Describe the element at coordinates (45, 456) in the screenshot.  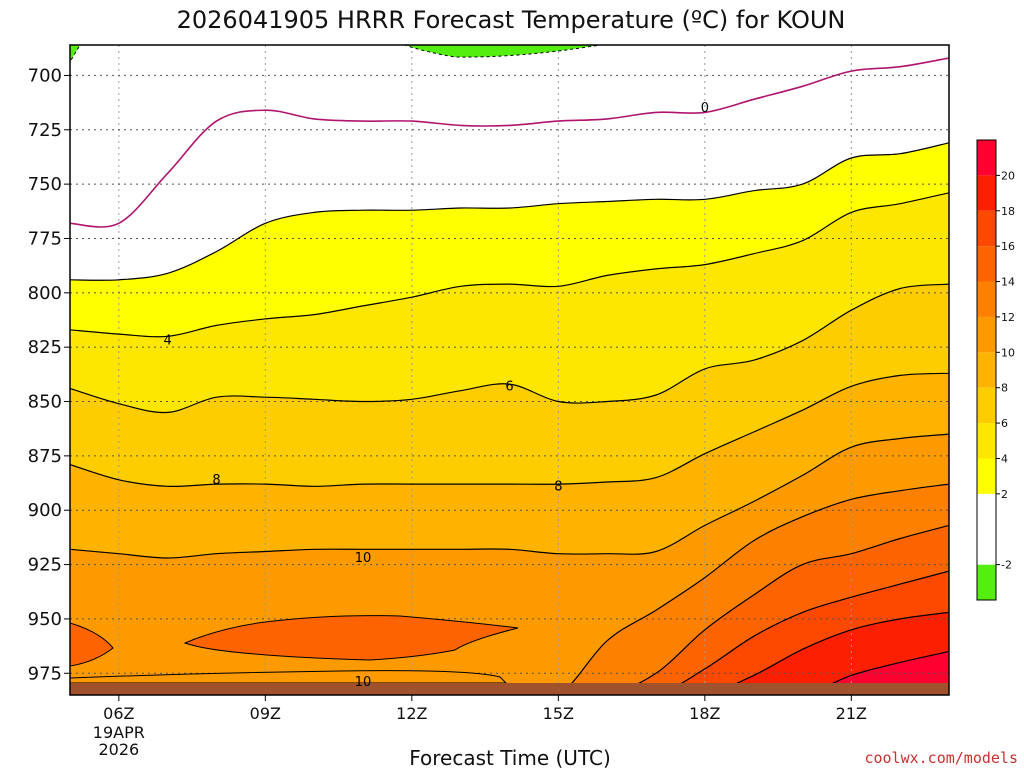
I see `y-tick-label: 875` at that location.